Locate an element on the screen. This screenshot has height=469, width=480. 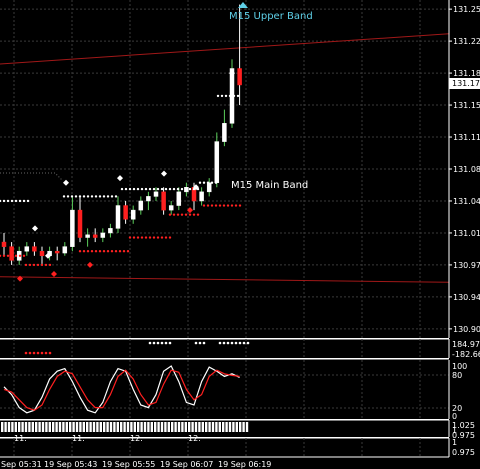
price-tick-label-0: 131.255 is located at coordinates (466, 9).